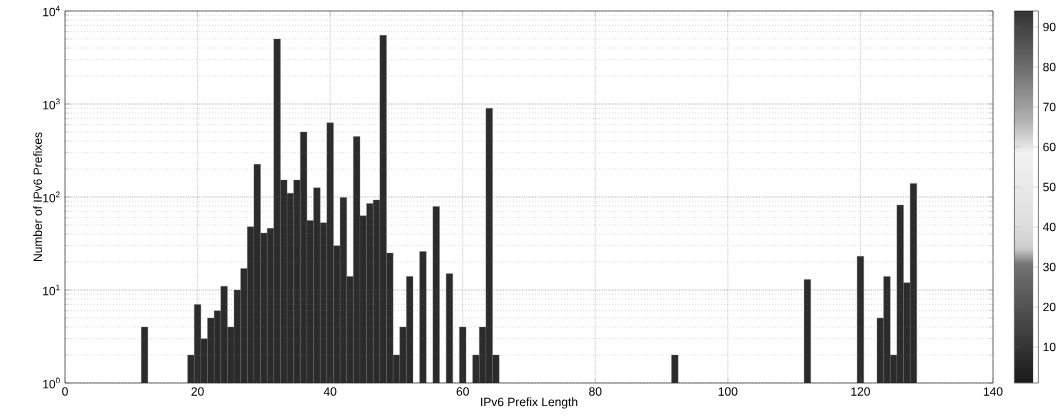 This screenshot has width=1061, height=419. I want to click on color-bar-label: 20, so click(1049, 307).